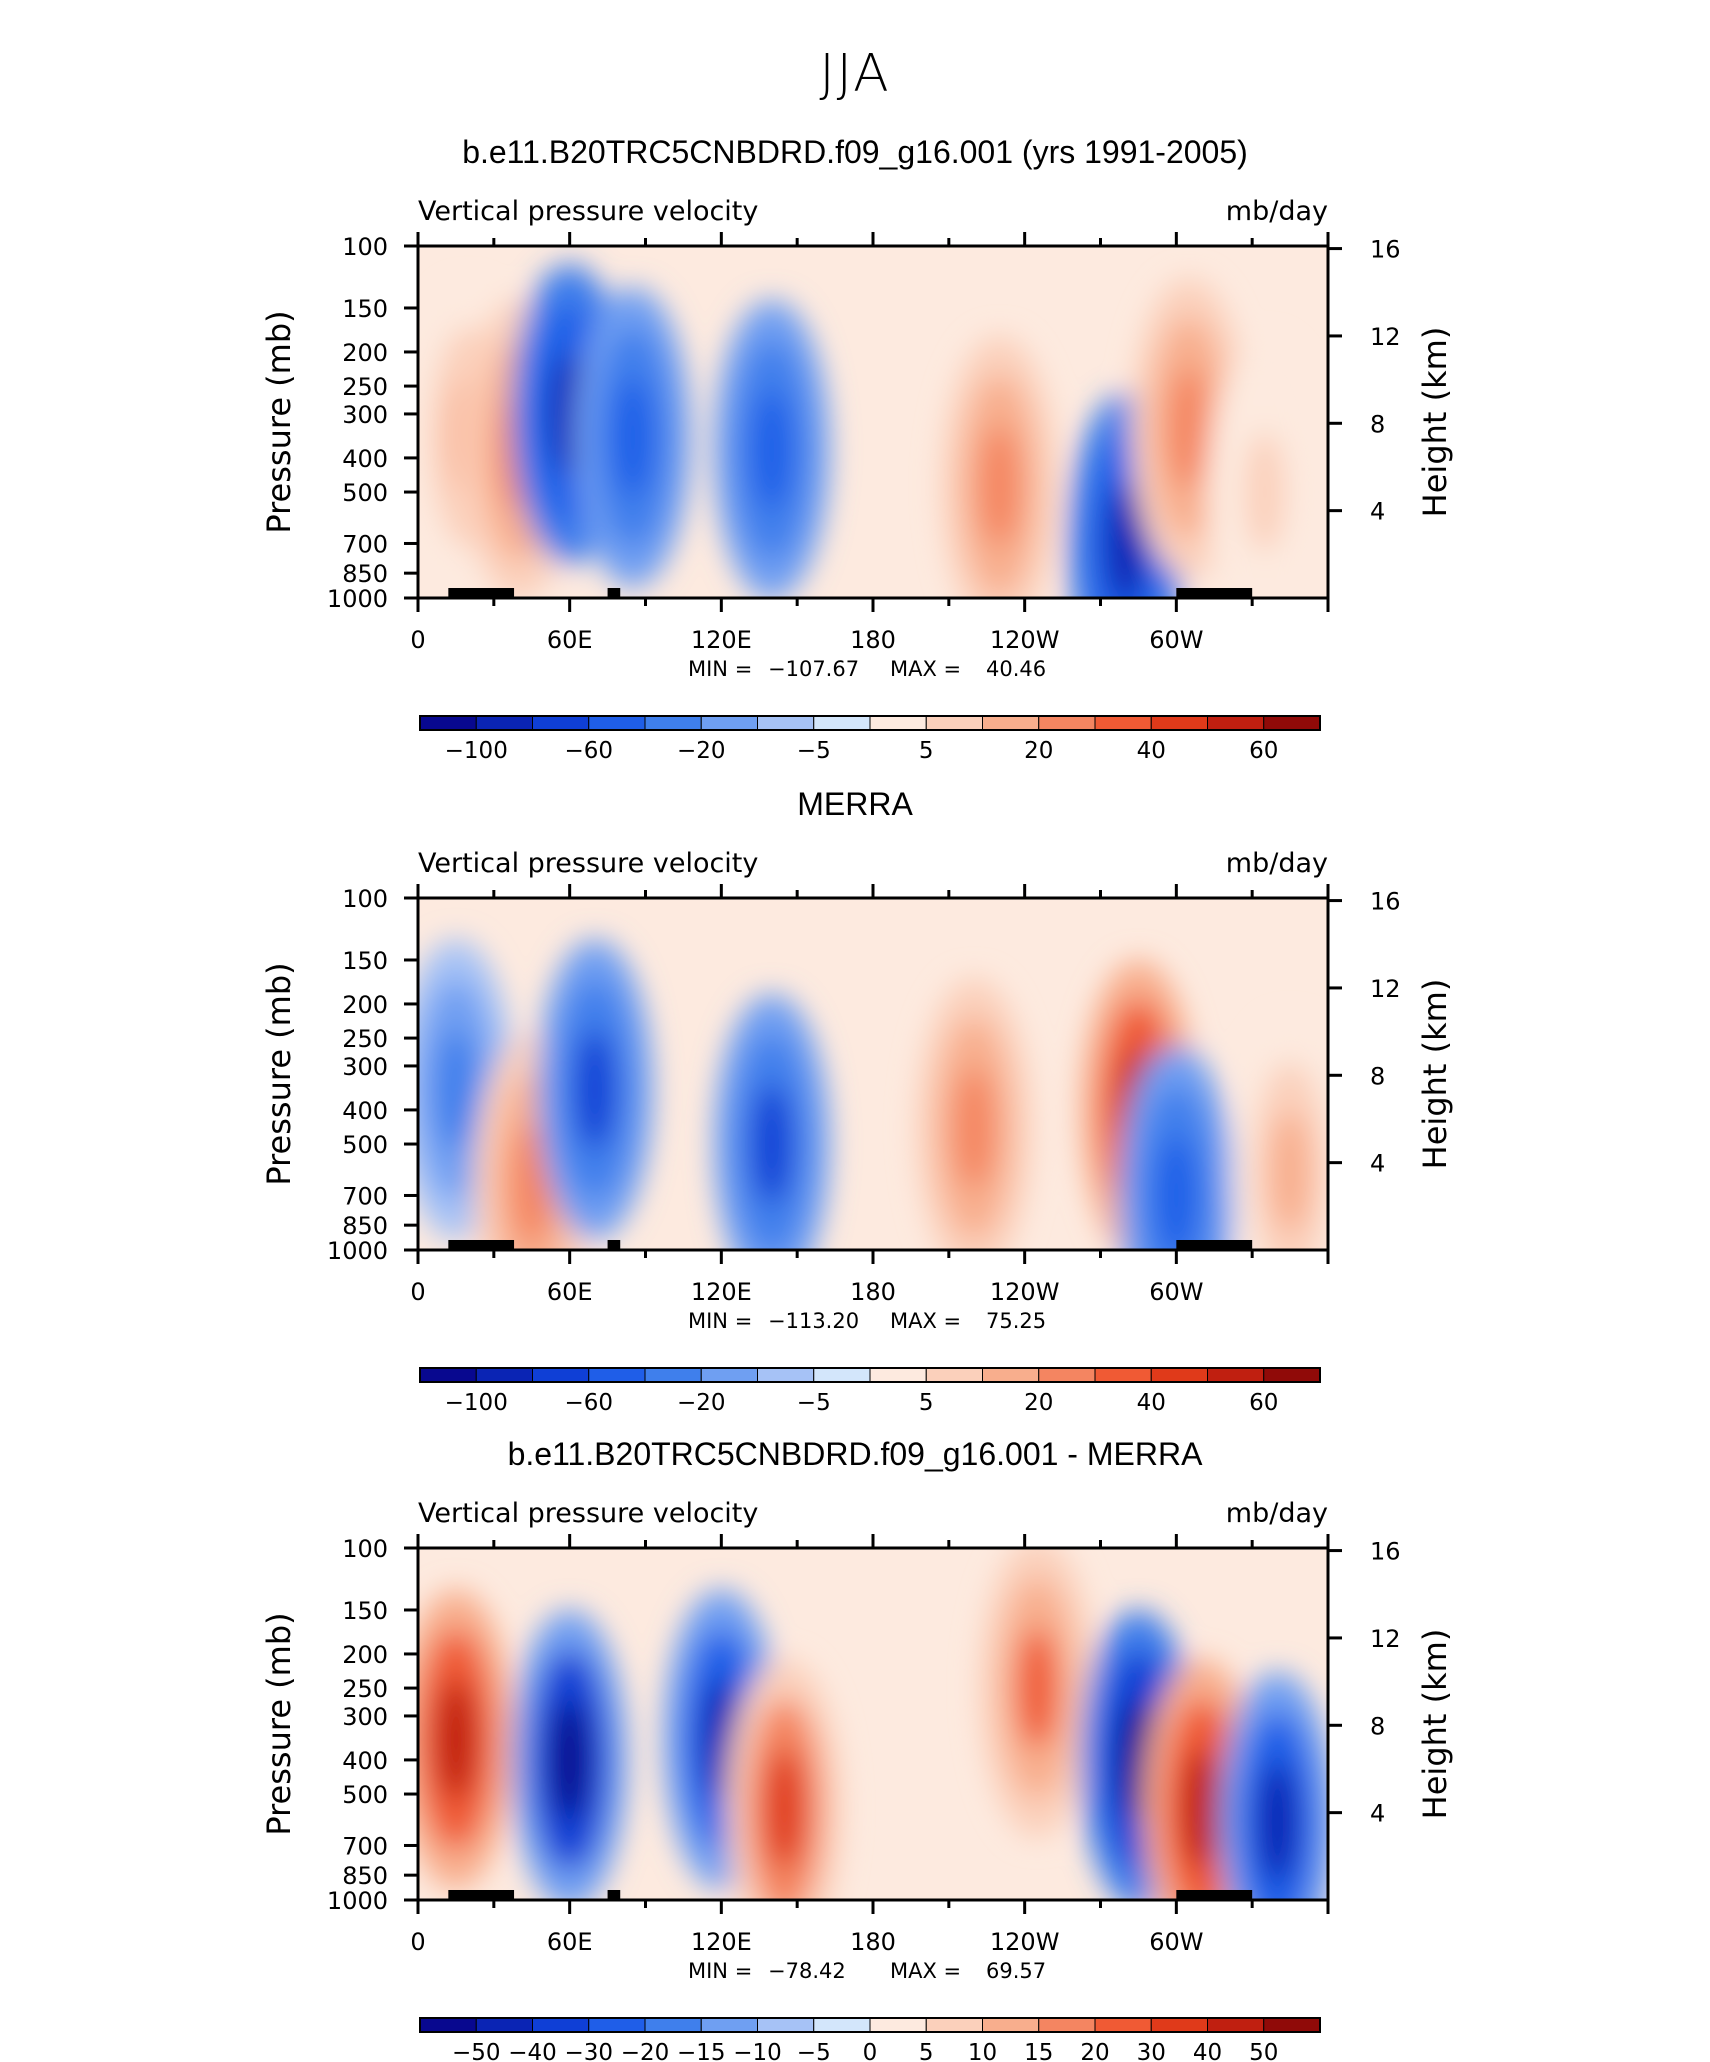 This screenshot has width=1710, height=2062. I want to click on min-value: −107.67, so click(813, 669).